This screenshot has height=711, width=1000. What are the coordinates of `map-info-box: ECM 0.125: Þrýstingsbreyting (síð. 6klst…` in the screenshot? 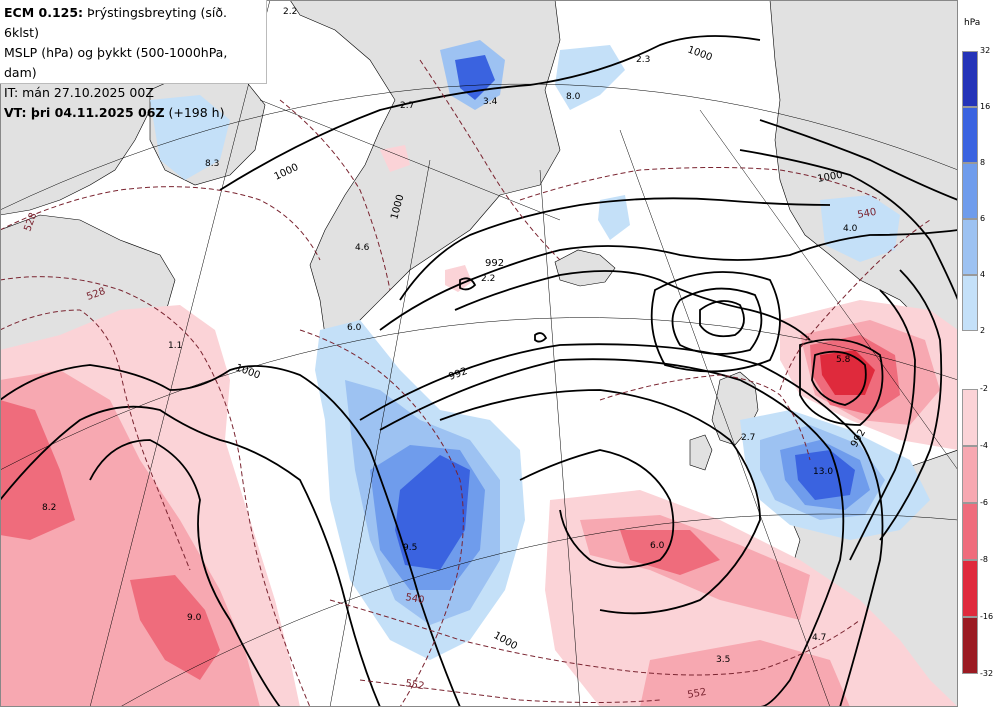 It's located at (133, 60).